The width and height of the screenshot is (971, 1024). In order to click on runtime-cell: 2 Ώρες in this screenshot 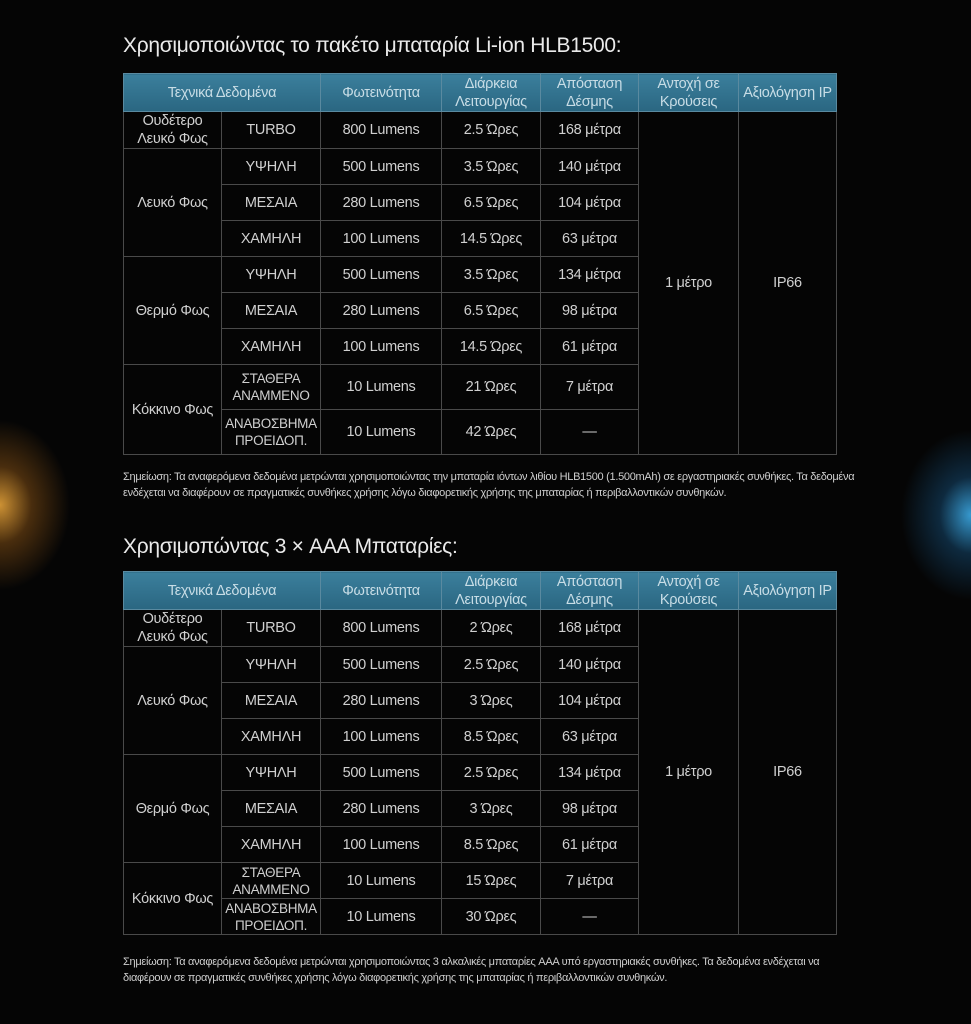, I will do `click(491, 628)`.